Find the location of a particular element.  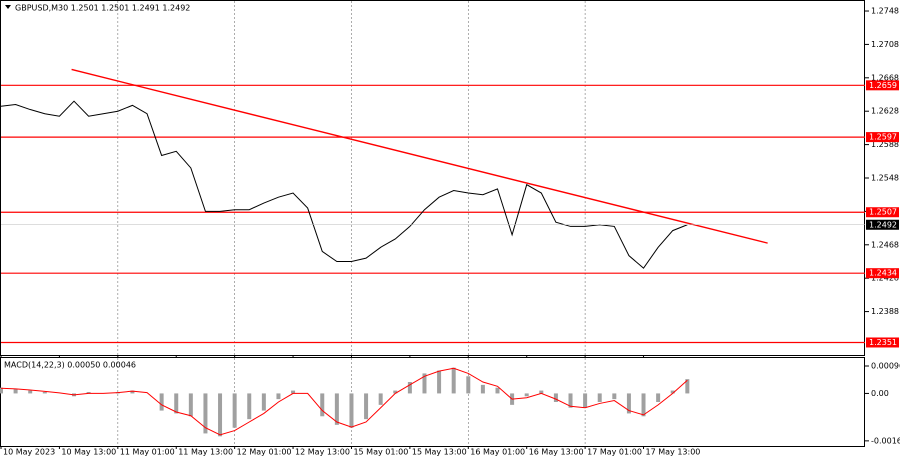

signal-line is located at coordinates (344, 401).